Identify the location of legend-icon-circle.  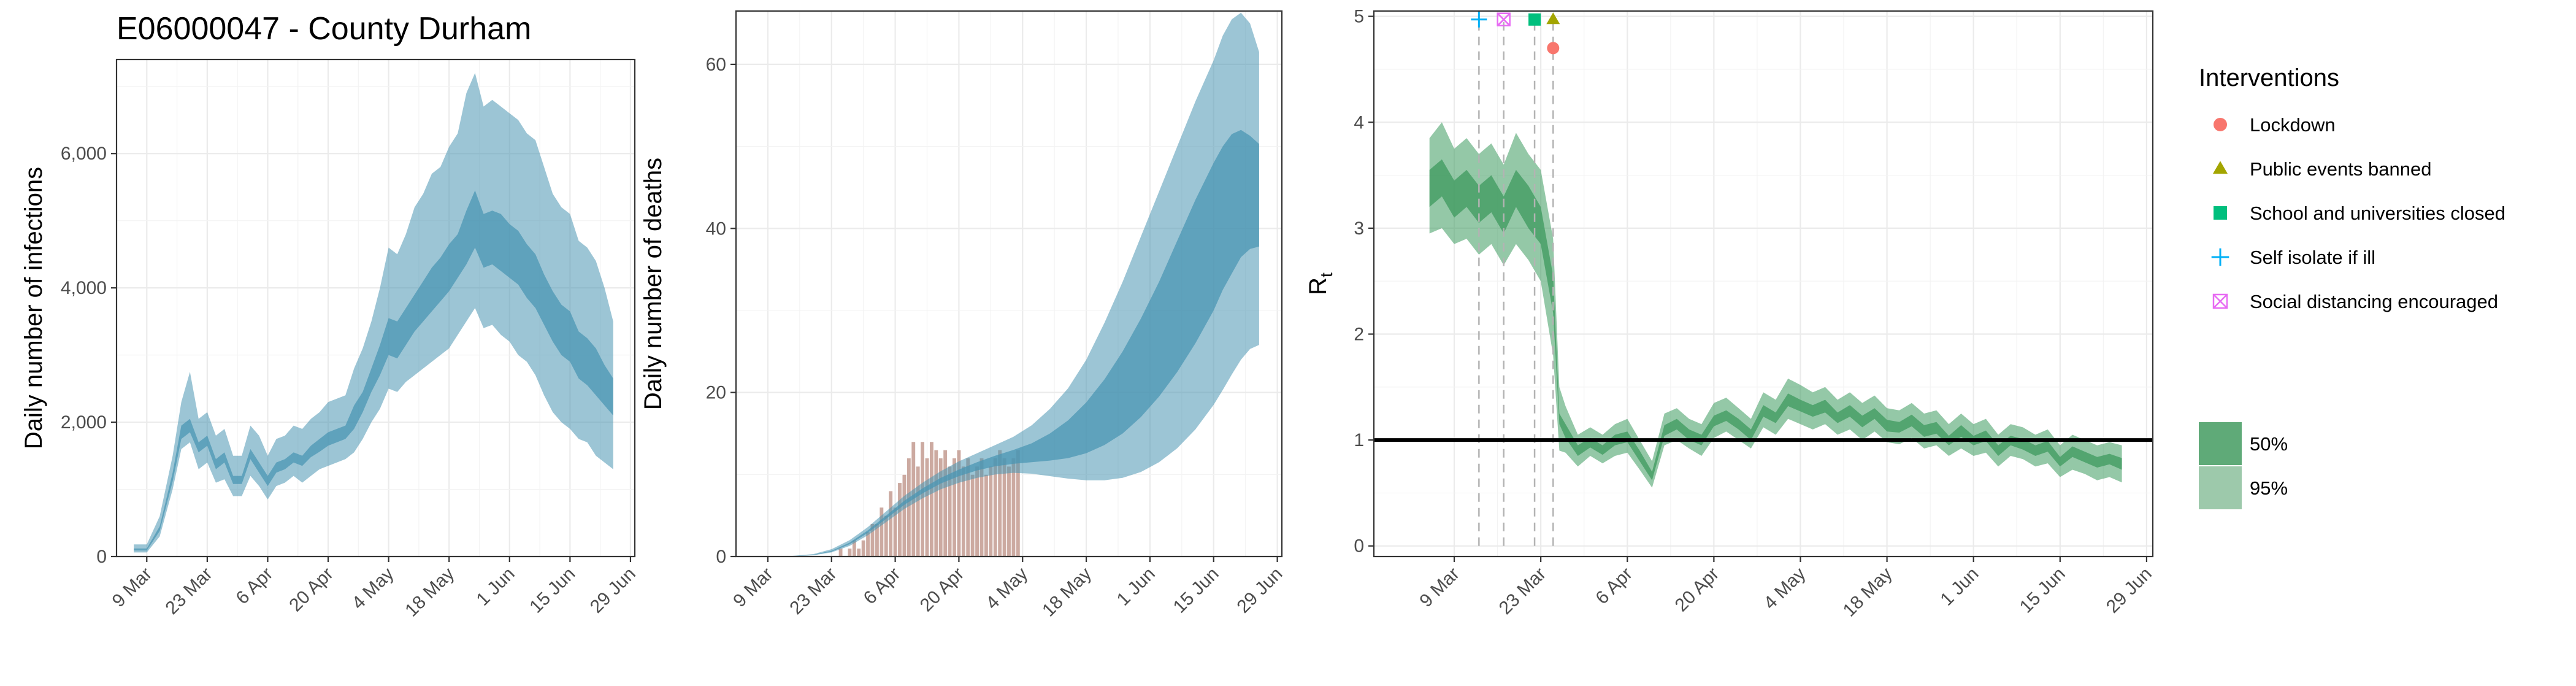
(2220, 124).